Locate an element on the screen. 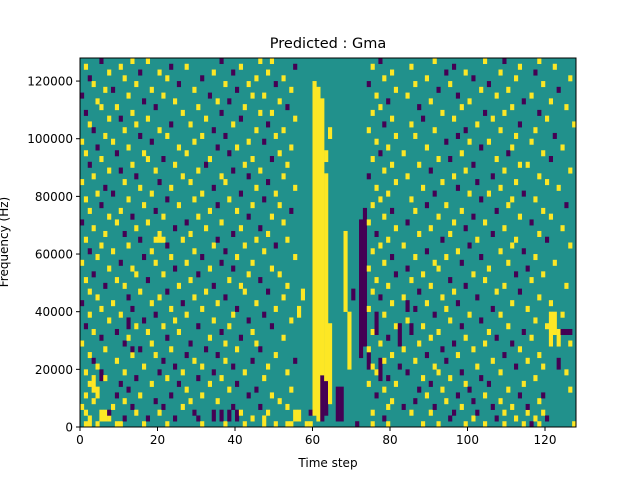  x-tick-label: 0 is located at coordinates (80, 440).